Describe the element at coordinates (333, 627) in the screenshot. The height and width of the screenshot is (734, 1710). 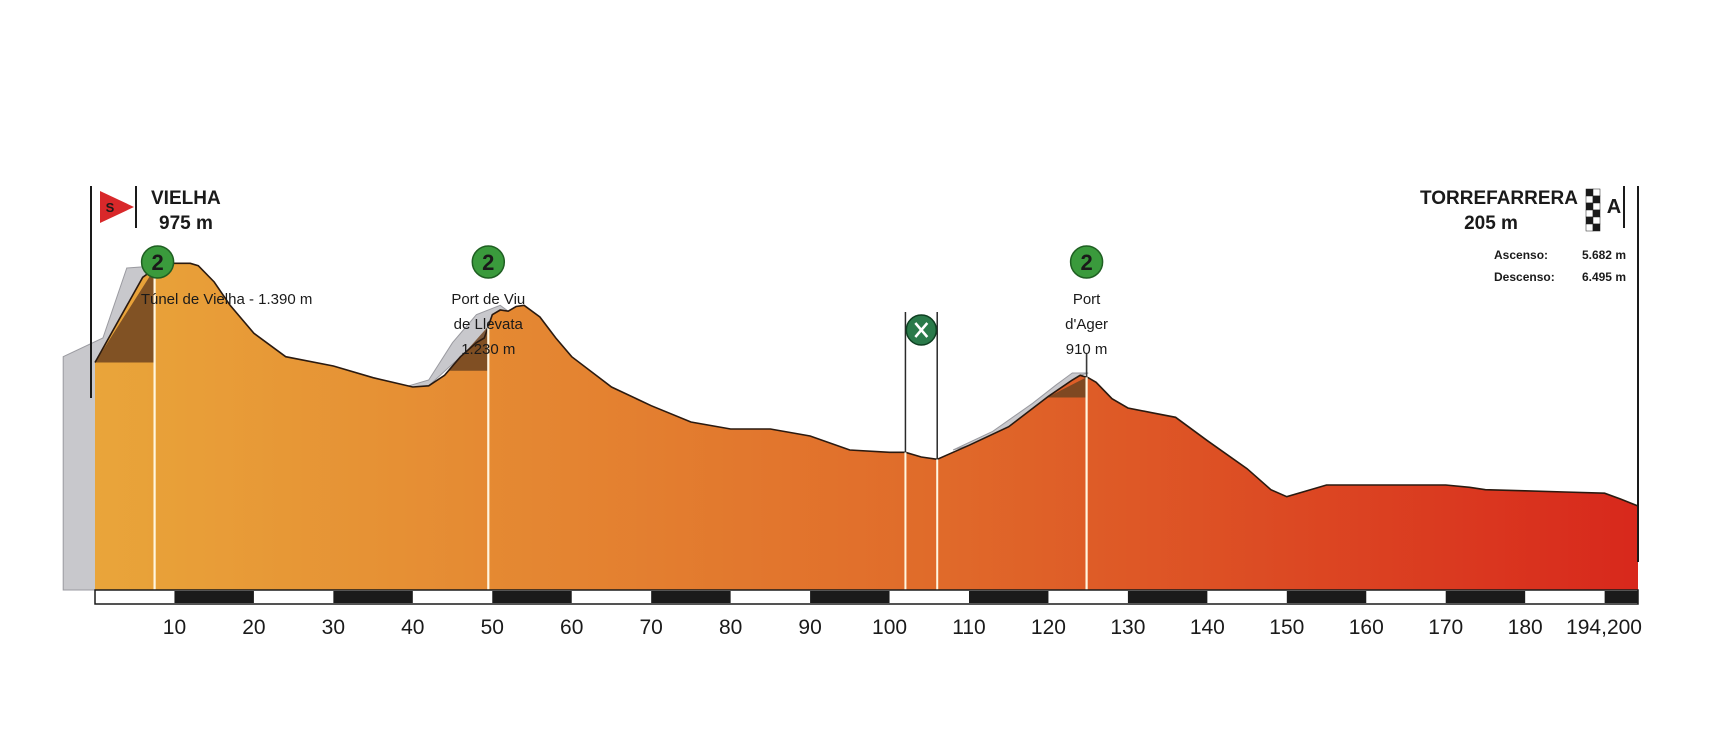
I see `x-tick-label: 30` at that location.